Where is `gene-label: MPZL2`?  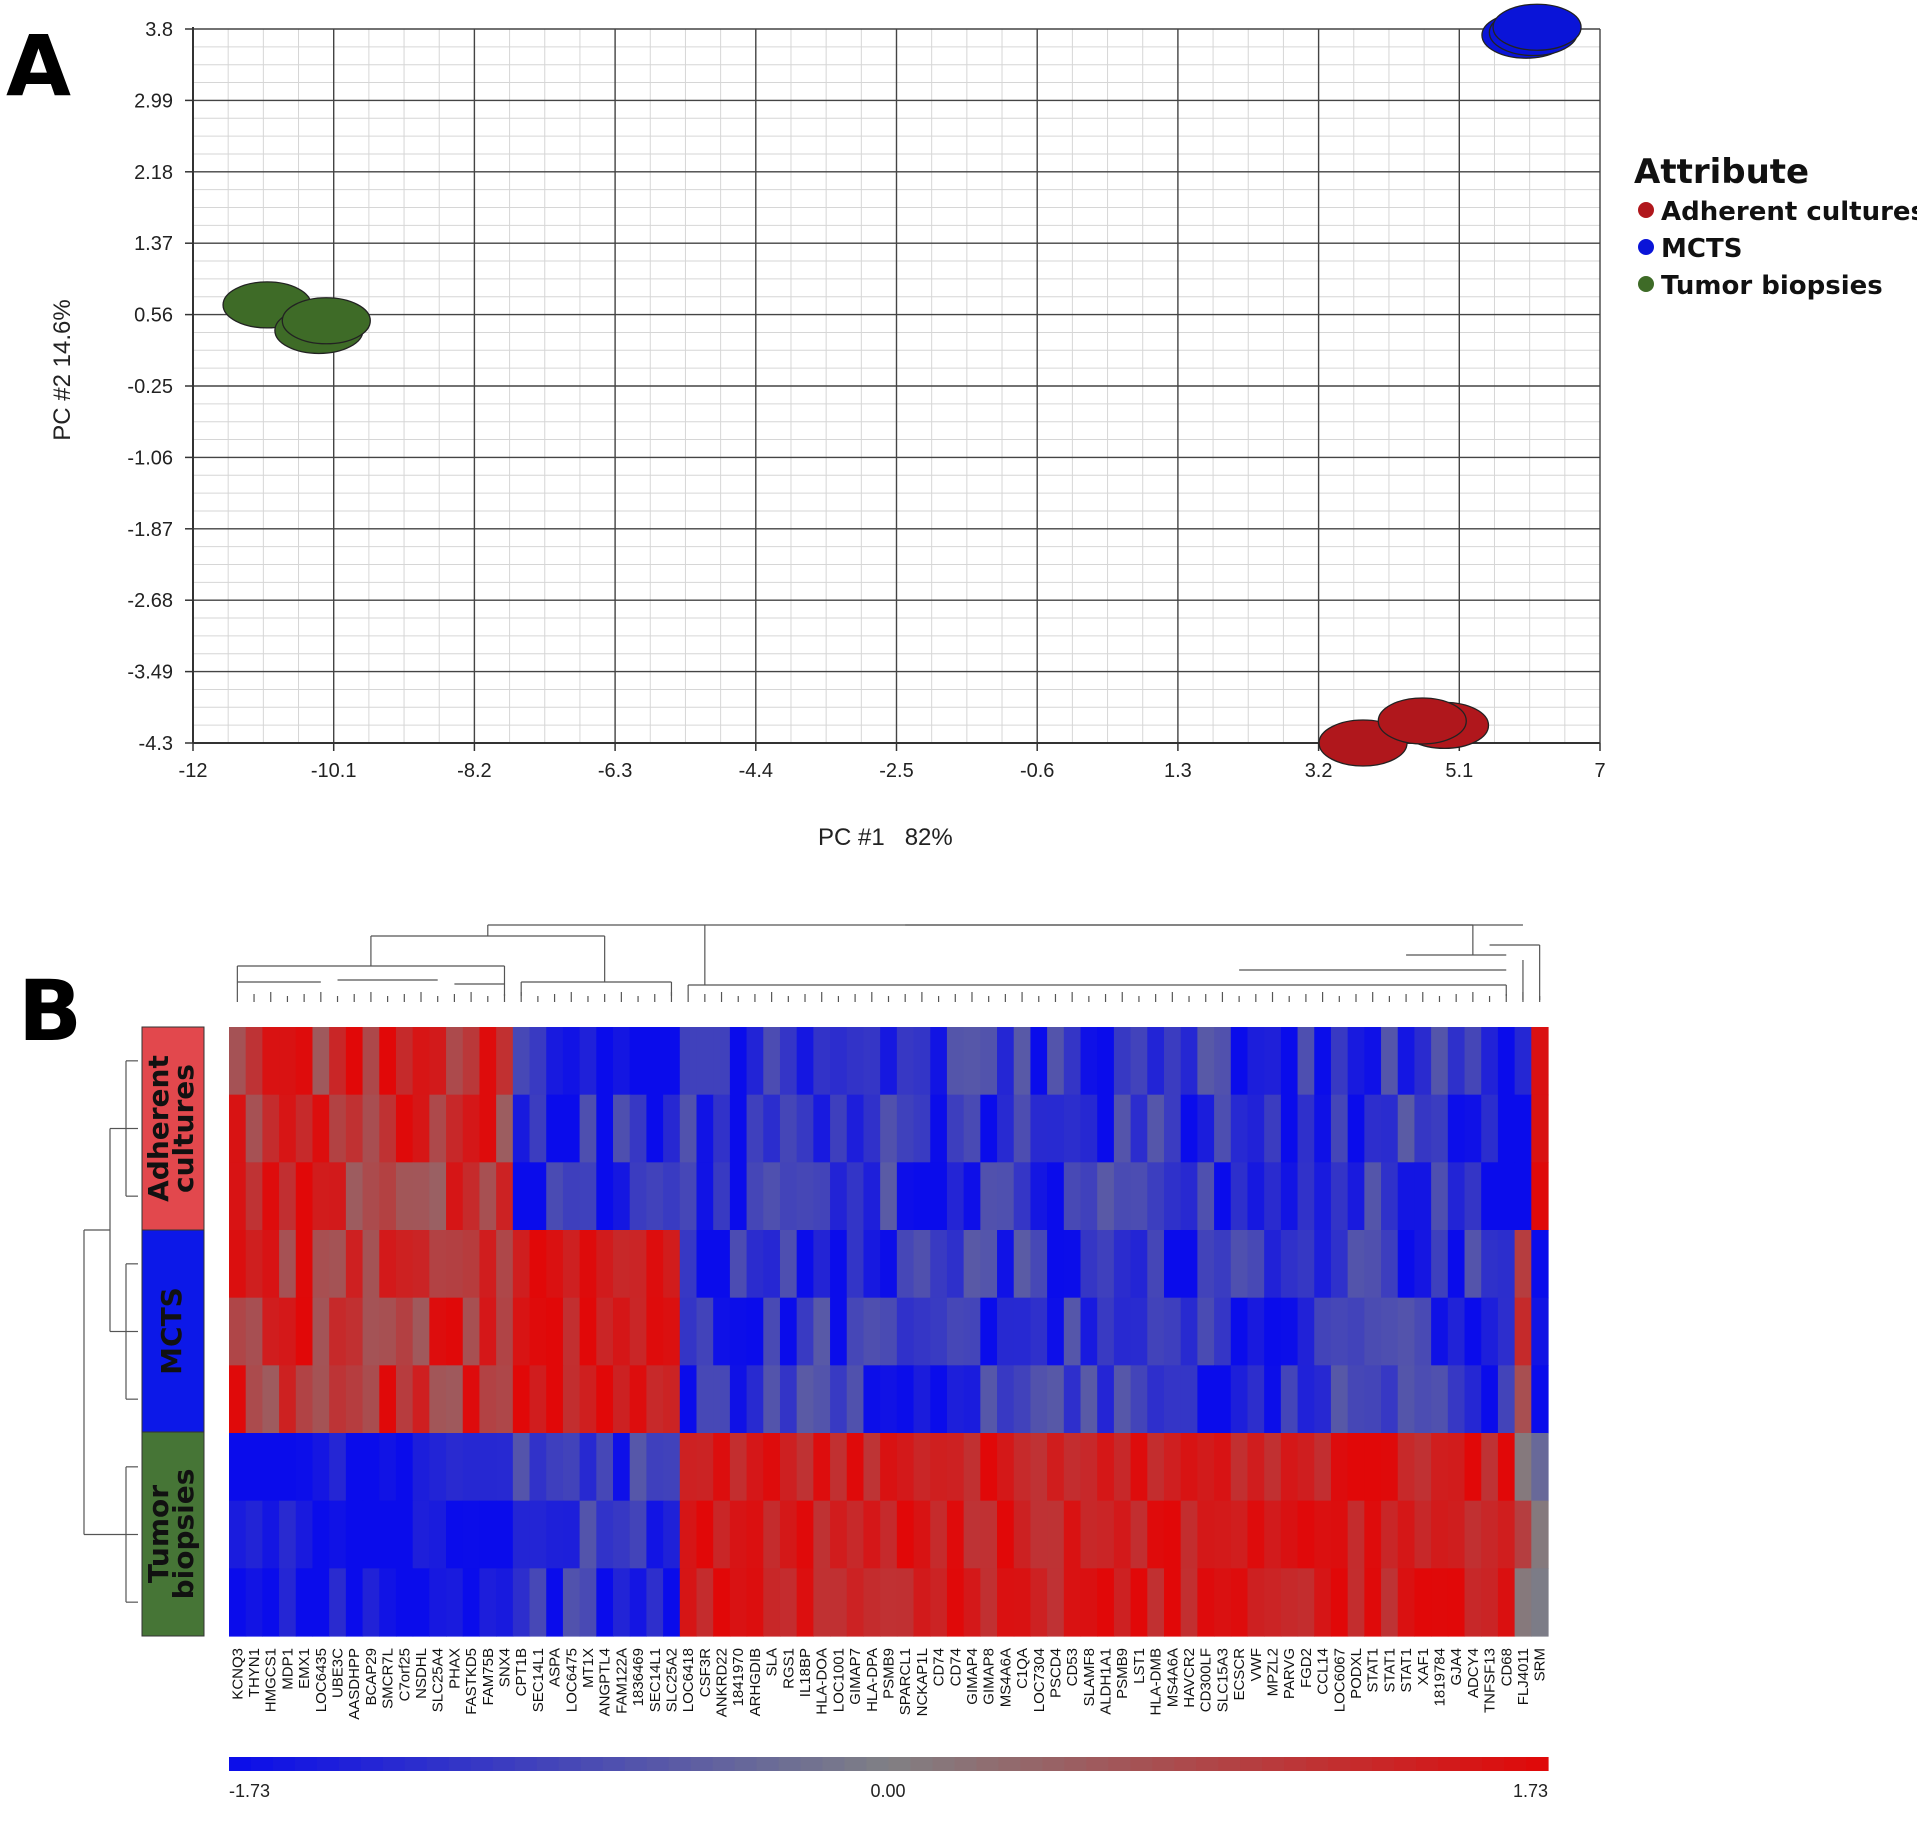
gene-label: MPZL2 is located at coordinates (1273, 1672).